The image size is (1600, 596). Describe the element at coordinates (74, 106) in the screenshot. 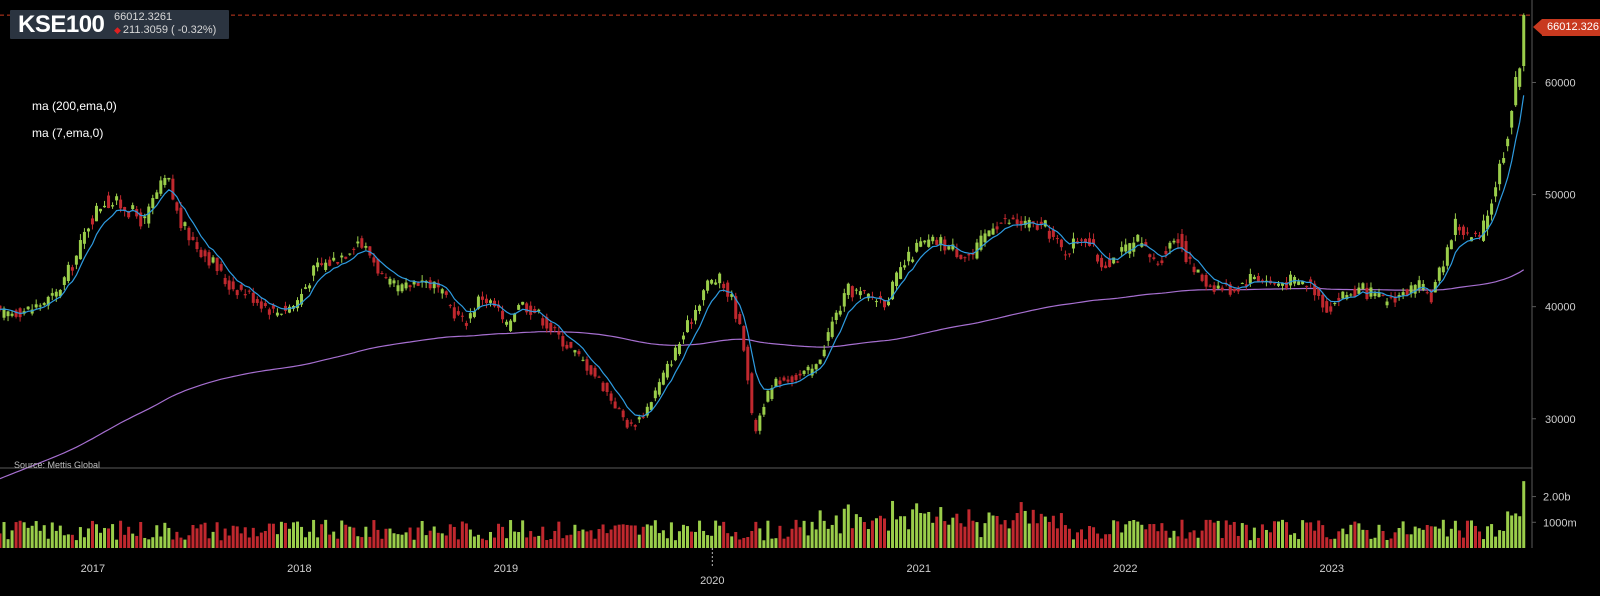

I see `indicator-label-ema200: ma (200,ema,0)` at that location.